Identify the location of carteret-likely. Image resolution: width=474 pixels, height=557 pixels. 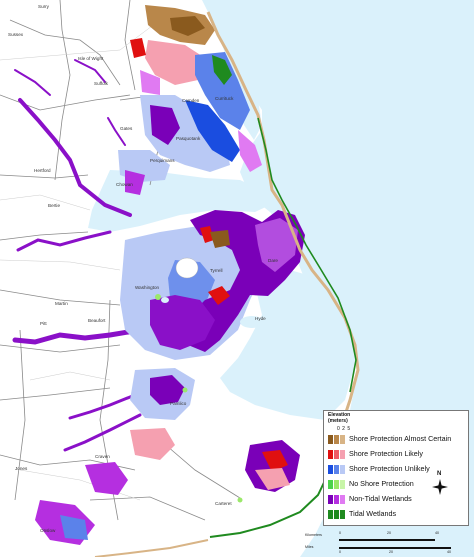
(275, 461).